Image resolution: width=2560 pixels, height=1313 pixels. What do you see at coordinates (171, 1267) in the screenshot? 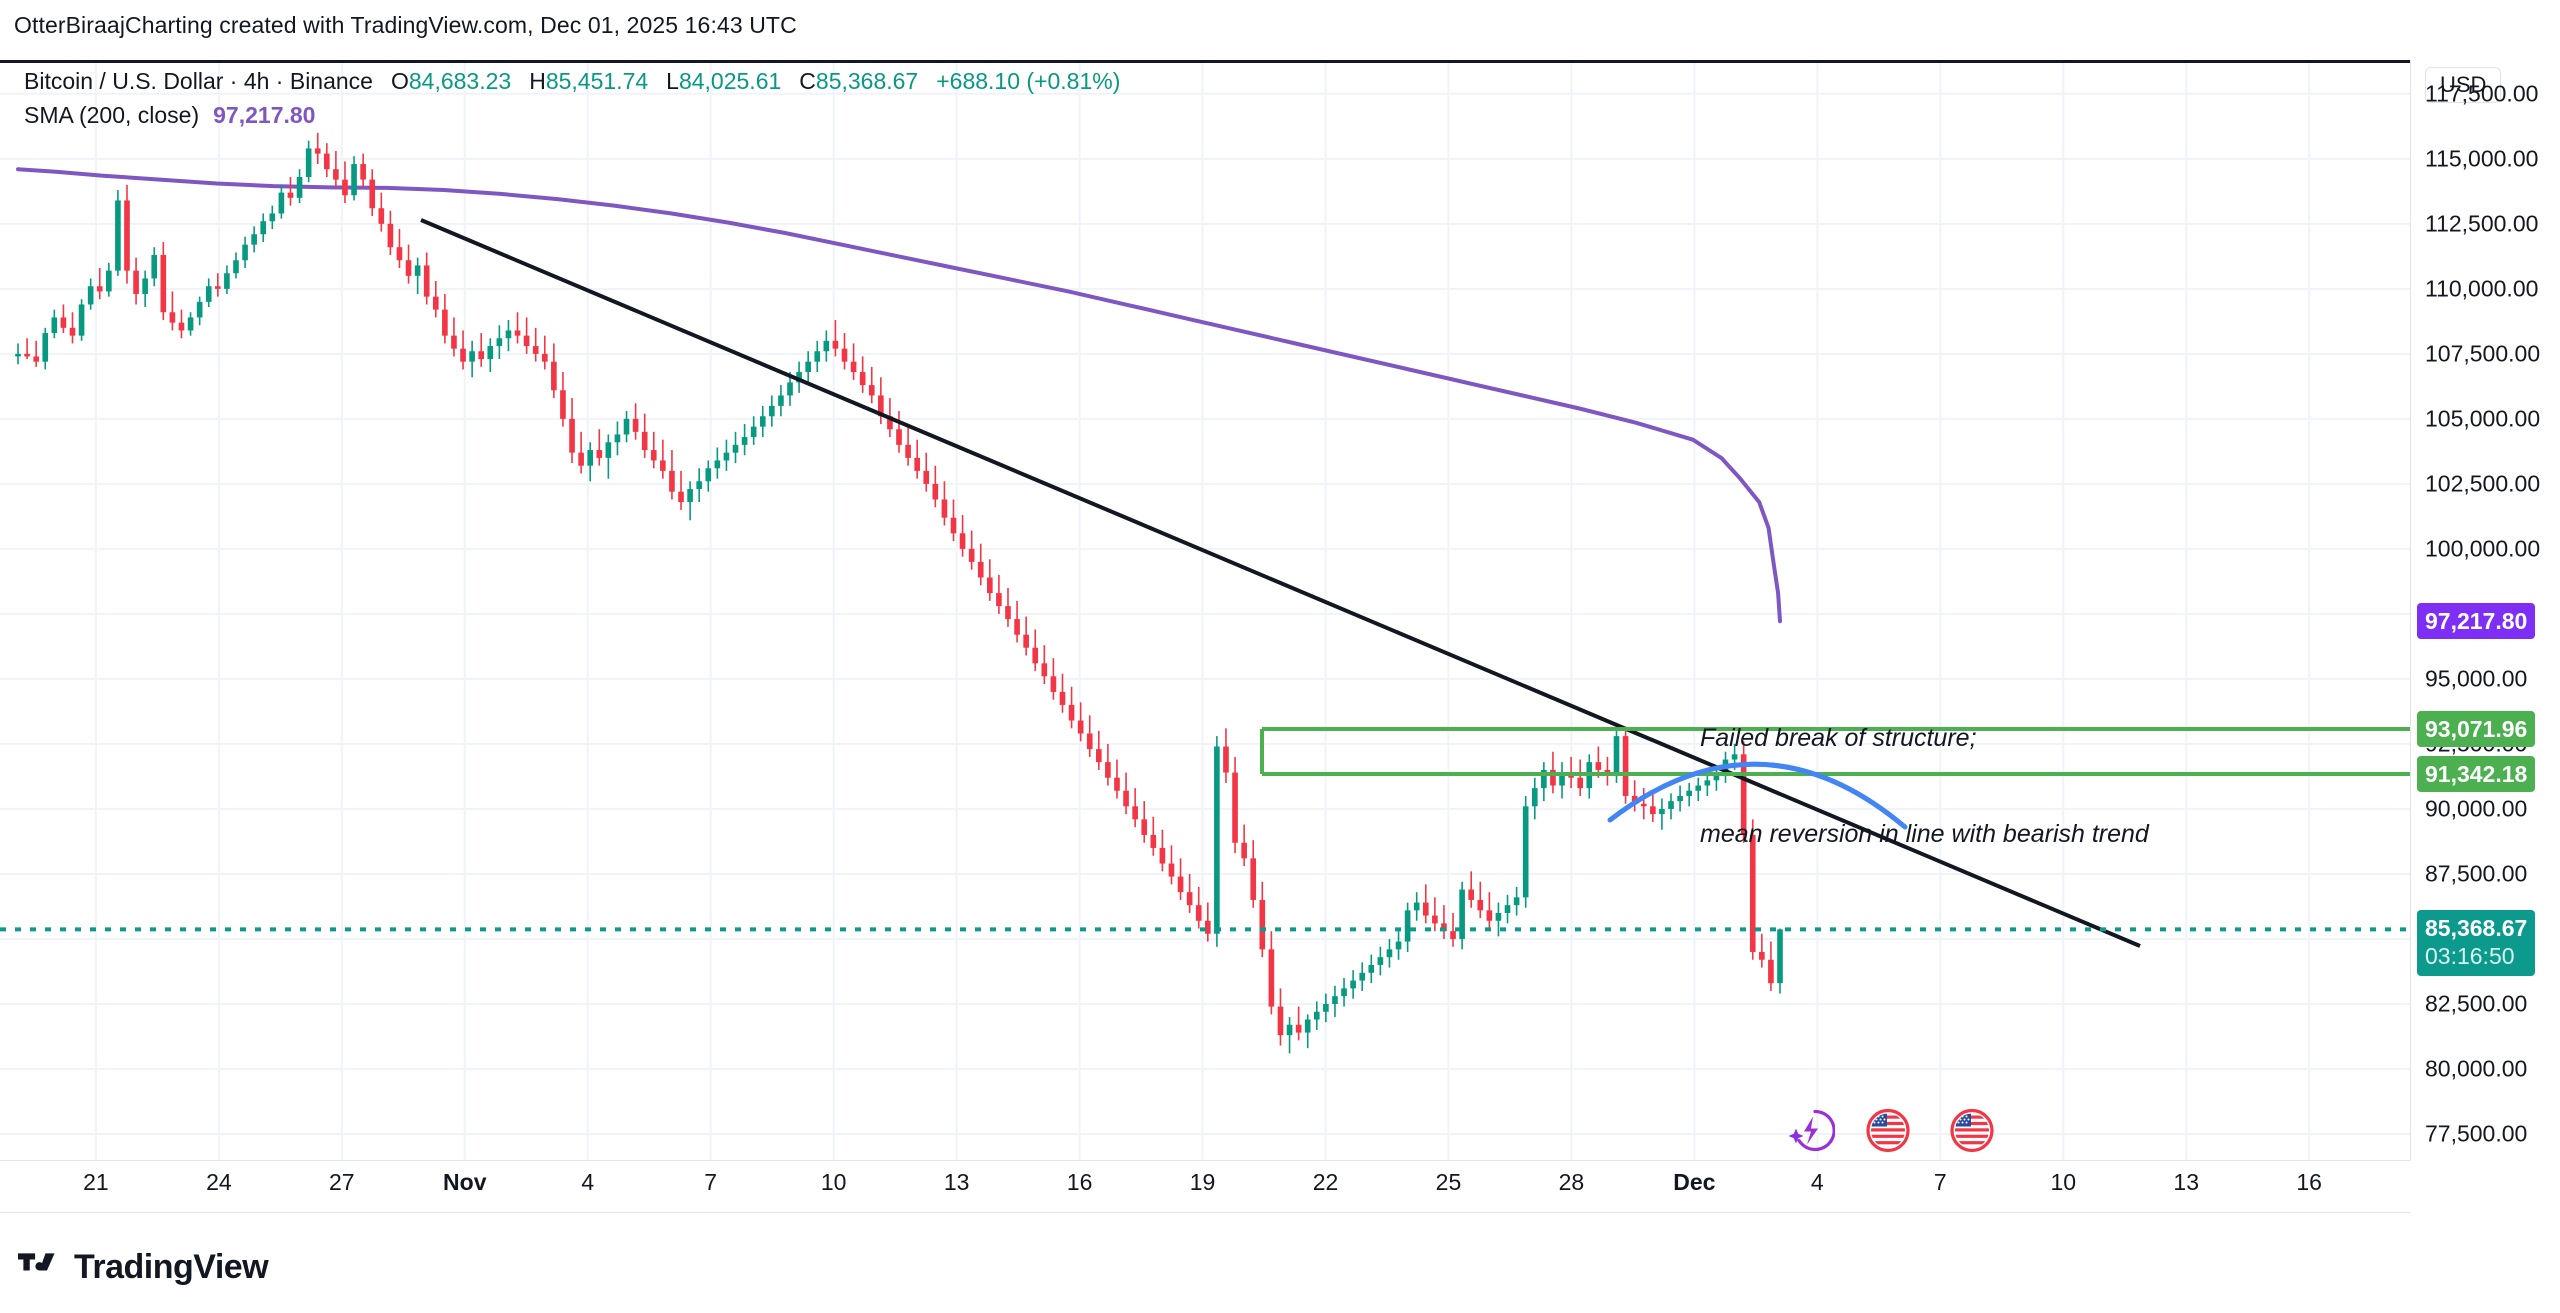
I see `tradingview-wordmark: TradingView` at bounding box center [171, 1267].